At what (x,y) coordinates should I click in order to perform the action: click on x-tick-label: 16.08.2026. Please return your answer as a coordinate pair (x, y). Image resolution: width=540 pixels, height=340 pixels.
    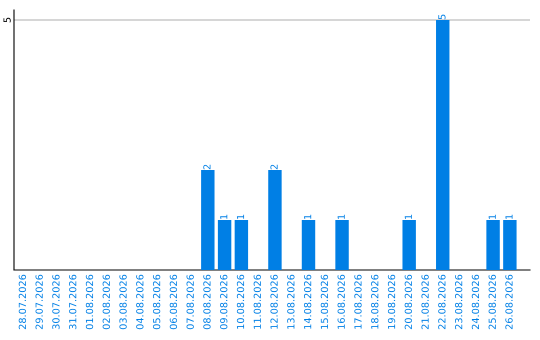
    Looking at the image, I should click on (341, 301).